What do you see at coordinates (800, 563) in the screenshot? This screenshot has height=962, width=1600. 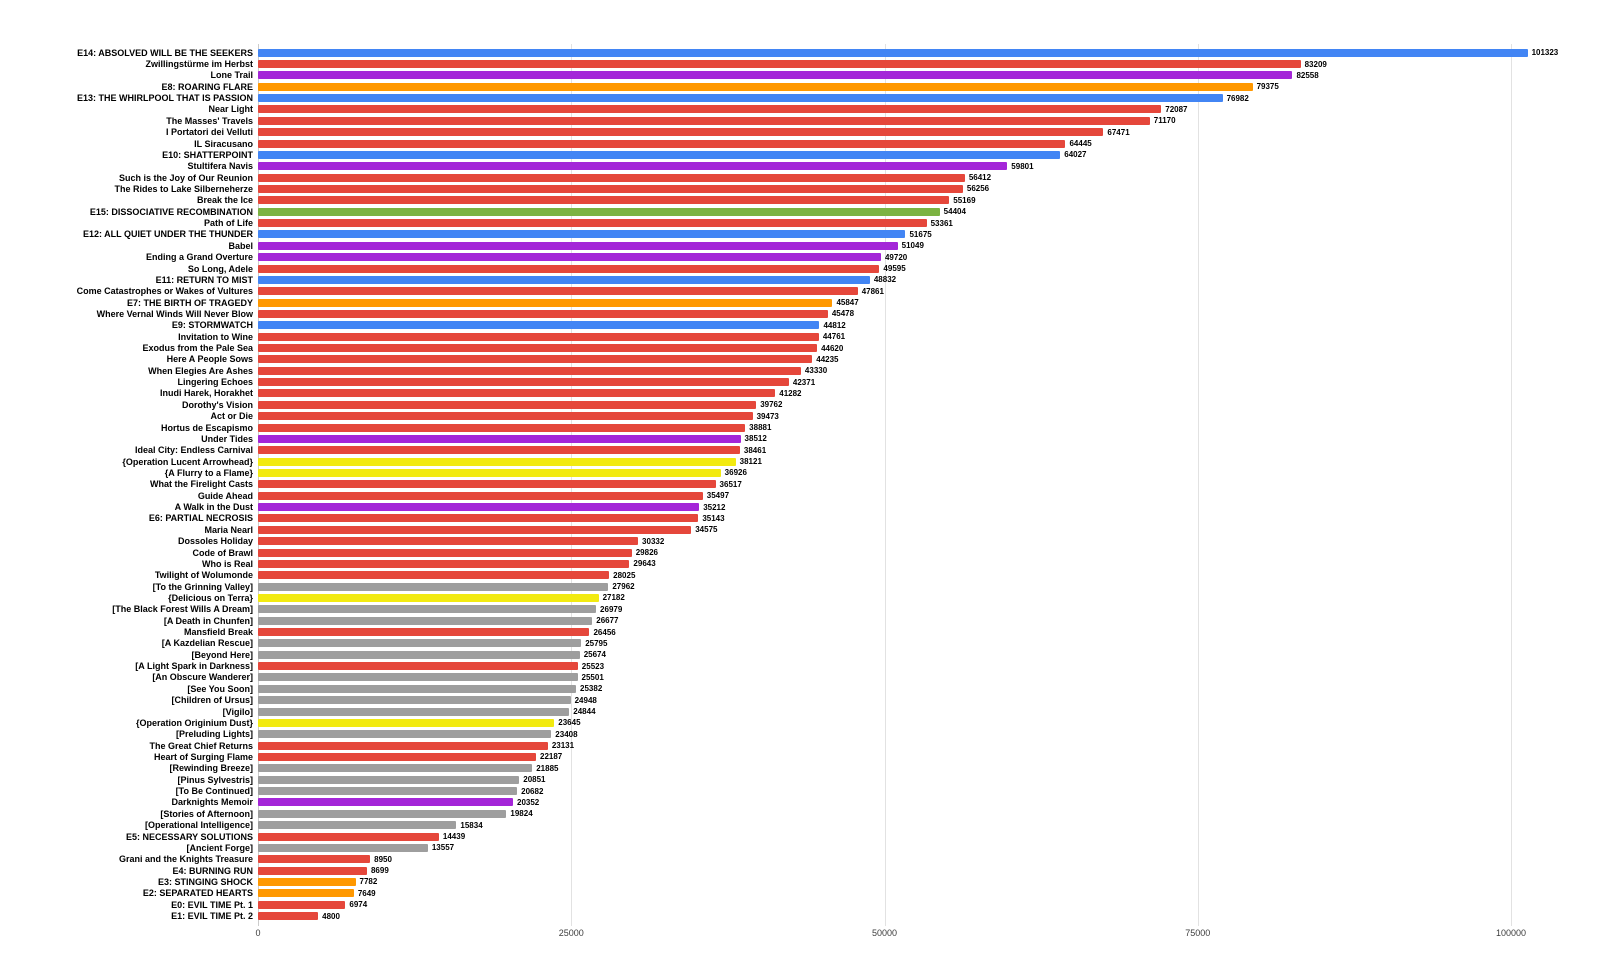 I see `bar-row: Who is Real 29643` at bounding box center [800, 563].